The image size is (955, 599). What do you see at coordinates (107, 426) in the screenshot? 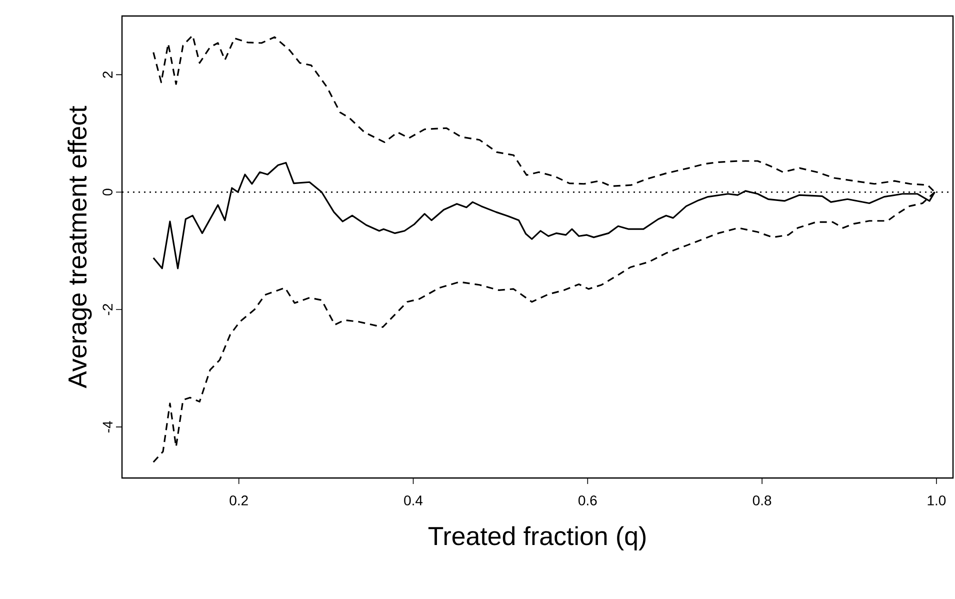
I see `y-tick-label: -4` at bounding box center [107, 426].